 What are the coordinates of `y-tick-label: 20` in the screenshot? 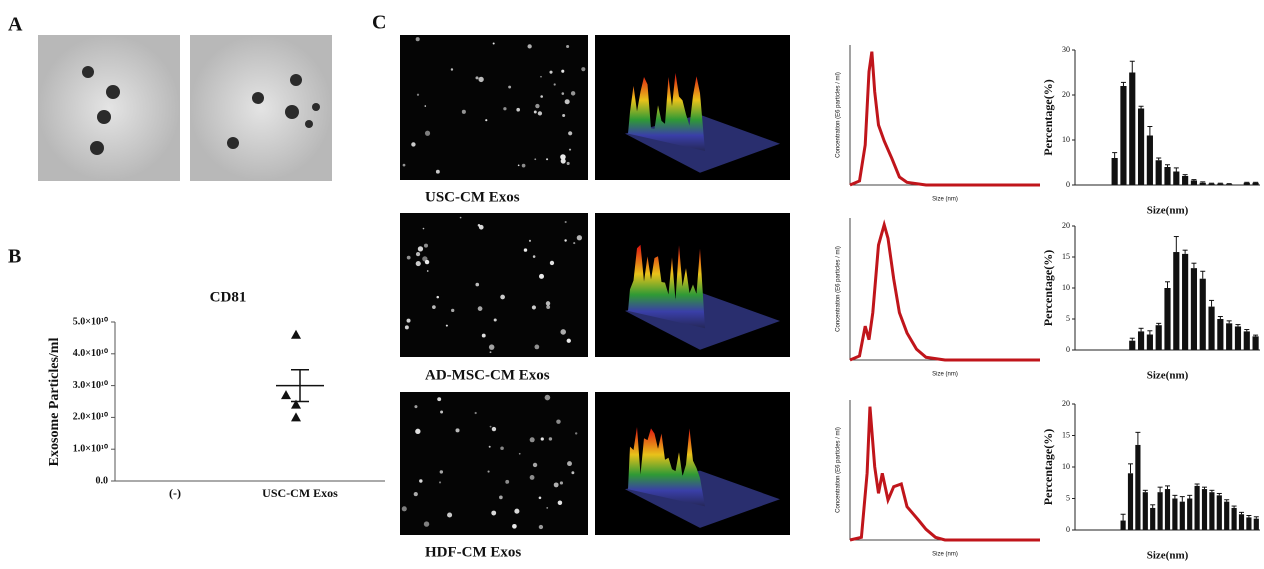 It's located at (1066, 225).